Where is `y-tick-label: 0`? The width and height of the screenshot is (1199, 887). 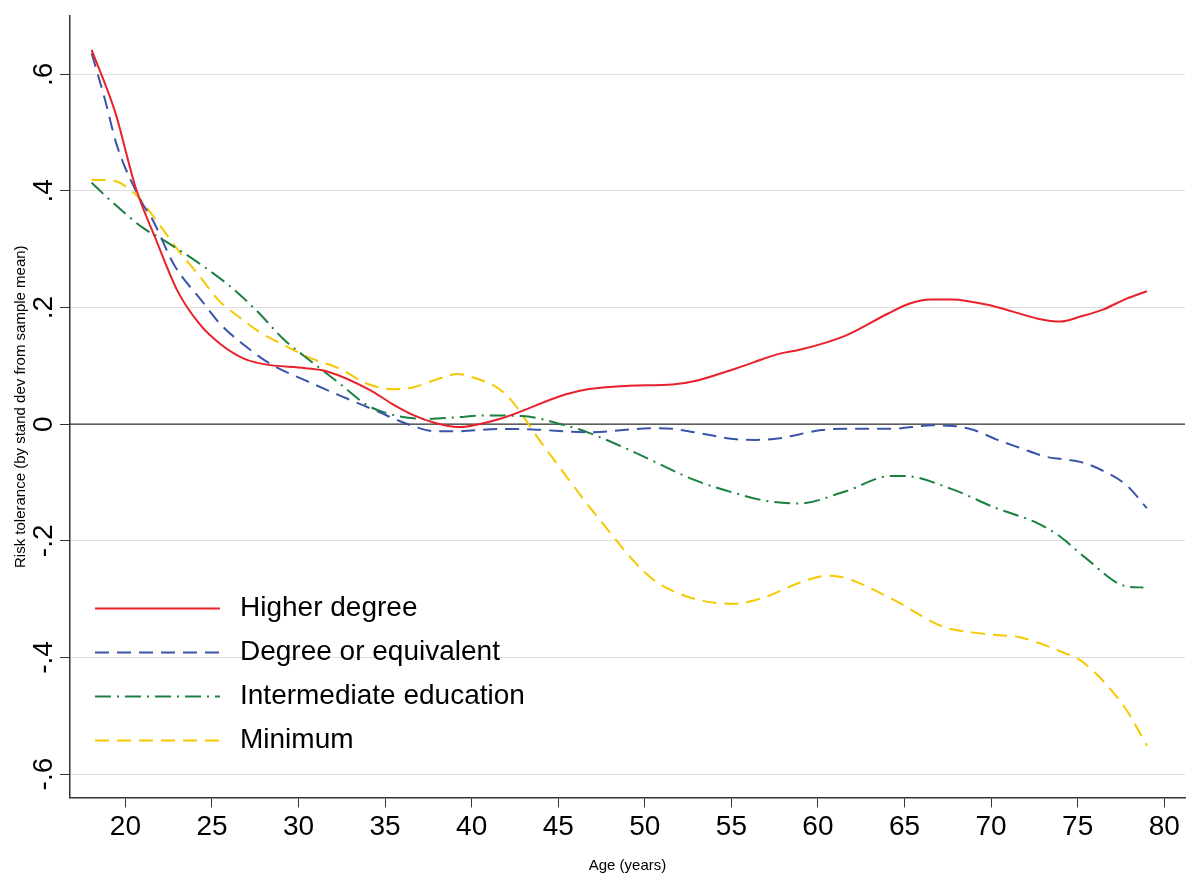
y-tick-label: 0 is located at coordinates (42, 424).